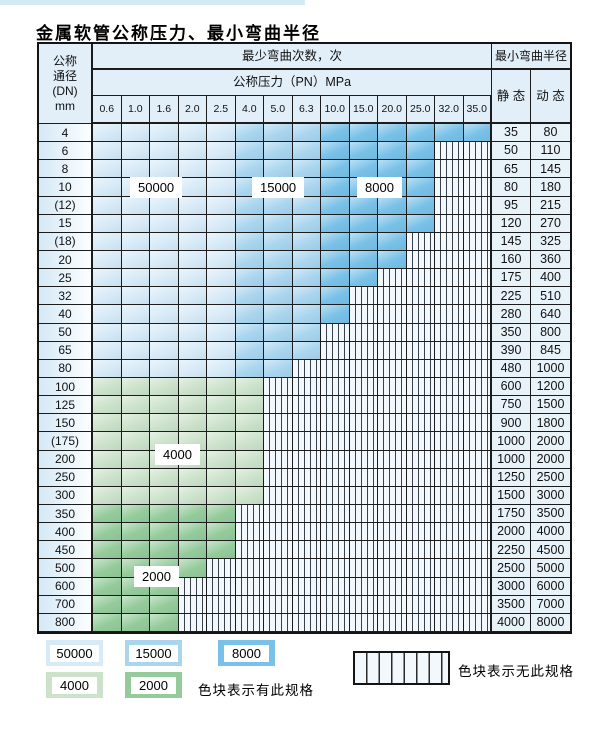  I want to click on bend-cycles-header: 最少弯曲次数，次, so click(292, 57).